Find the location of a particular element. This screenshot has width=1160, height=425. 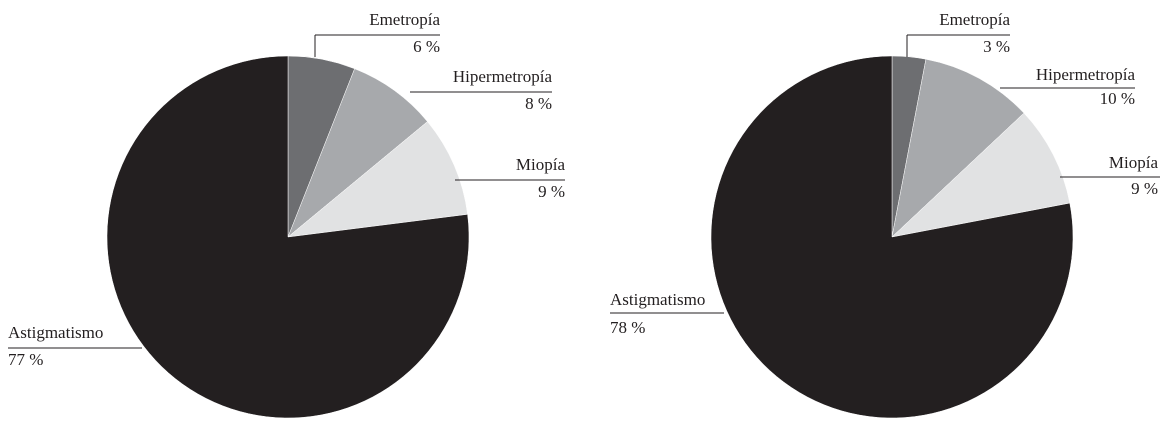

slice-value-label: 10 % is located at coordinates (1117, 98).